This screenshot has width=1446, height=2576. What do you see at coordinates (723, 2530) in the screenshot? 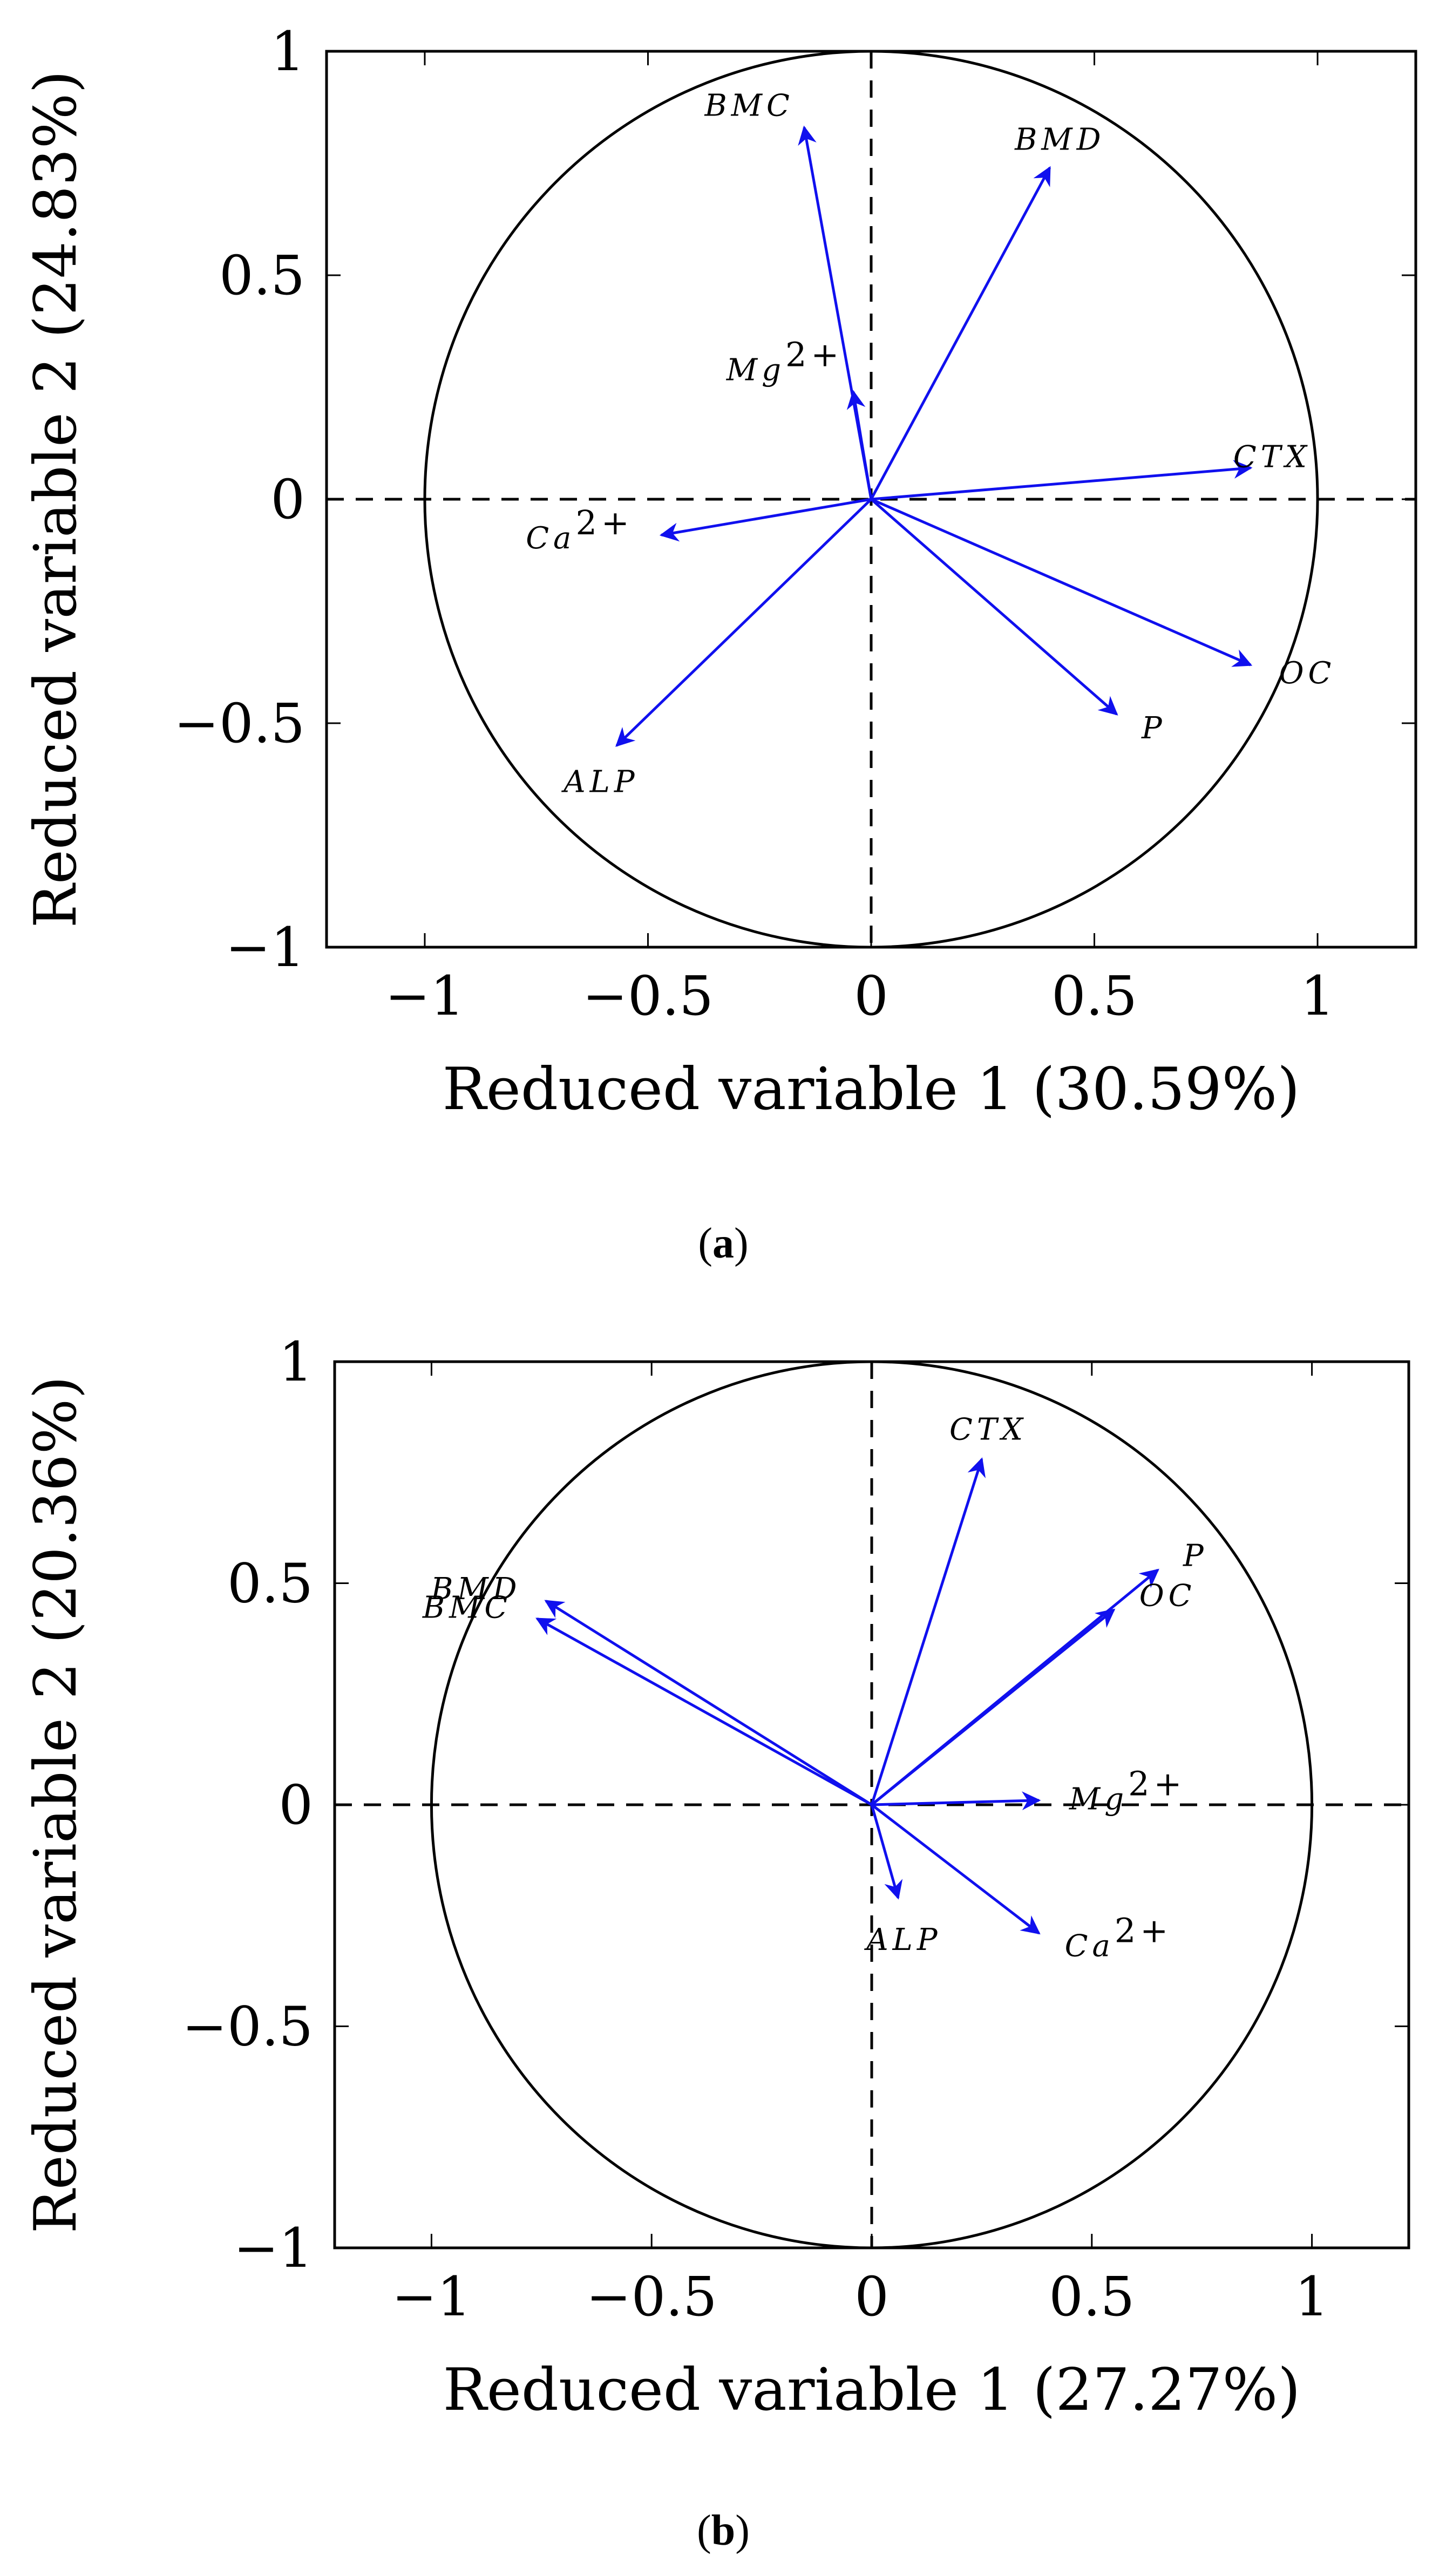
I see `panel-caption: (b)` at bounding box center [723, 2530].